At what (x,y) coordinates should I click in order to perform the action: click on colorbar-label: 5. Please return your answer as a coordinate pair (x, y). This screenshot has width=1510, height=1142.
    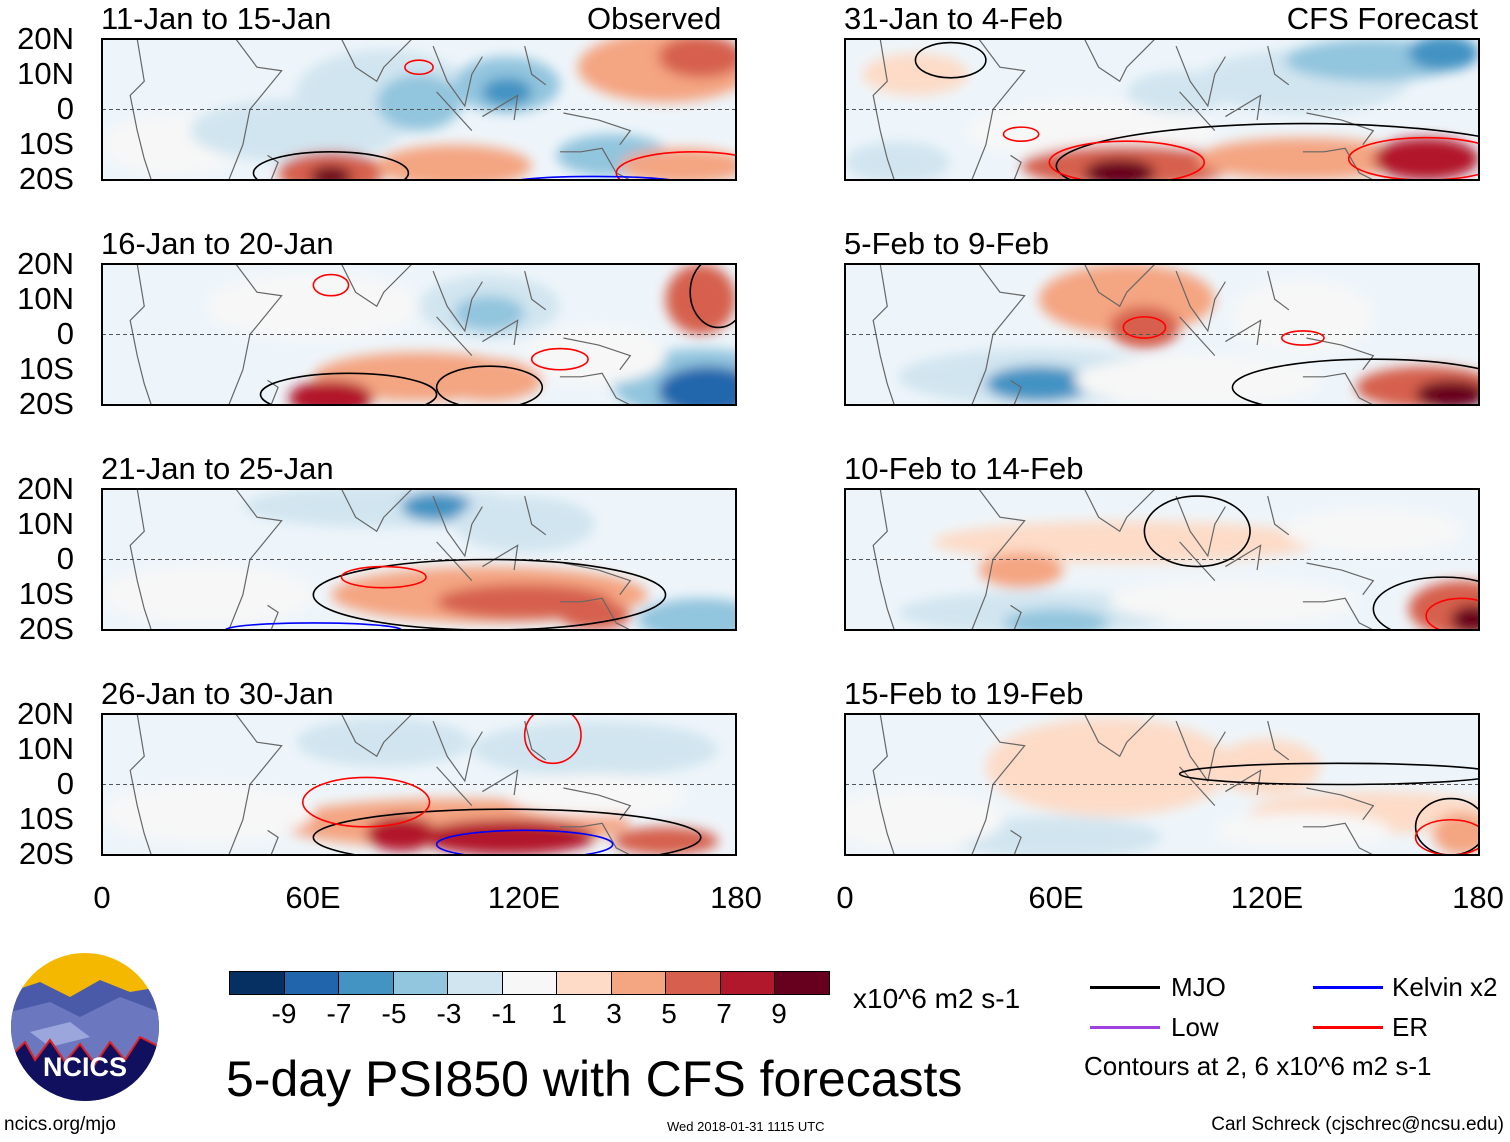
    Looking at the image, I should click on (669, 1013).